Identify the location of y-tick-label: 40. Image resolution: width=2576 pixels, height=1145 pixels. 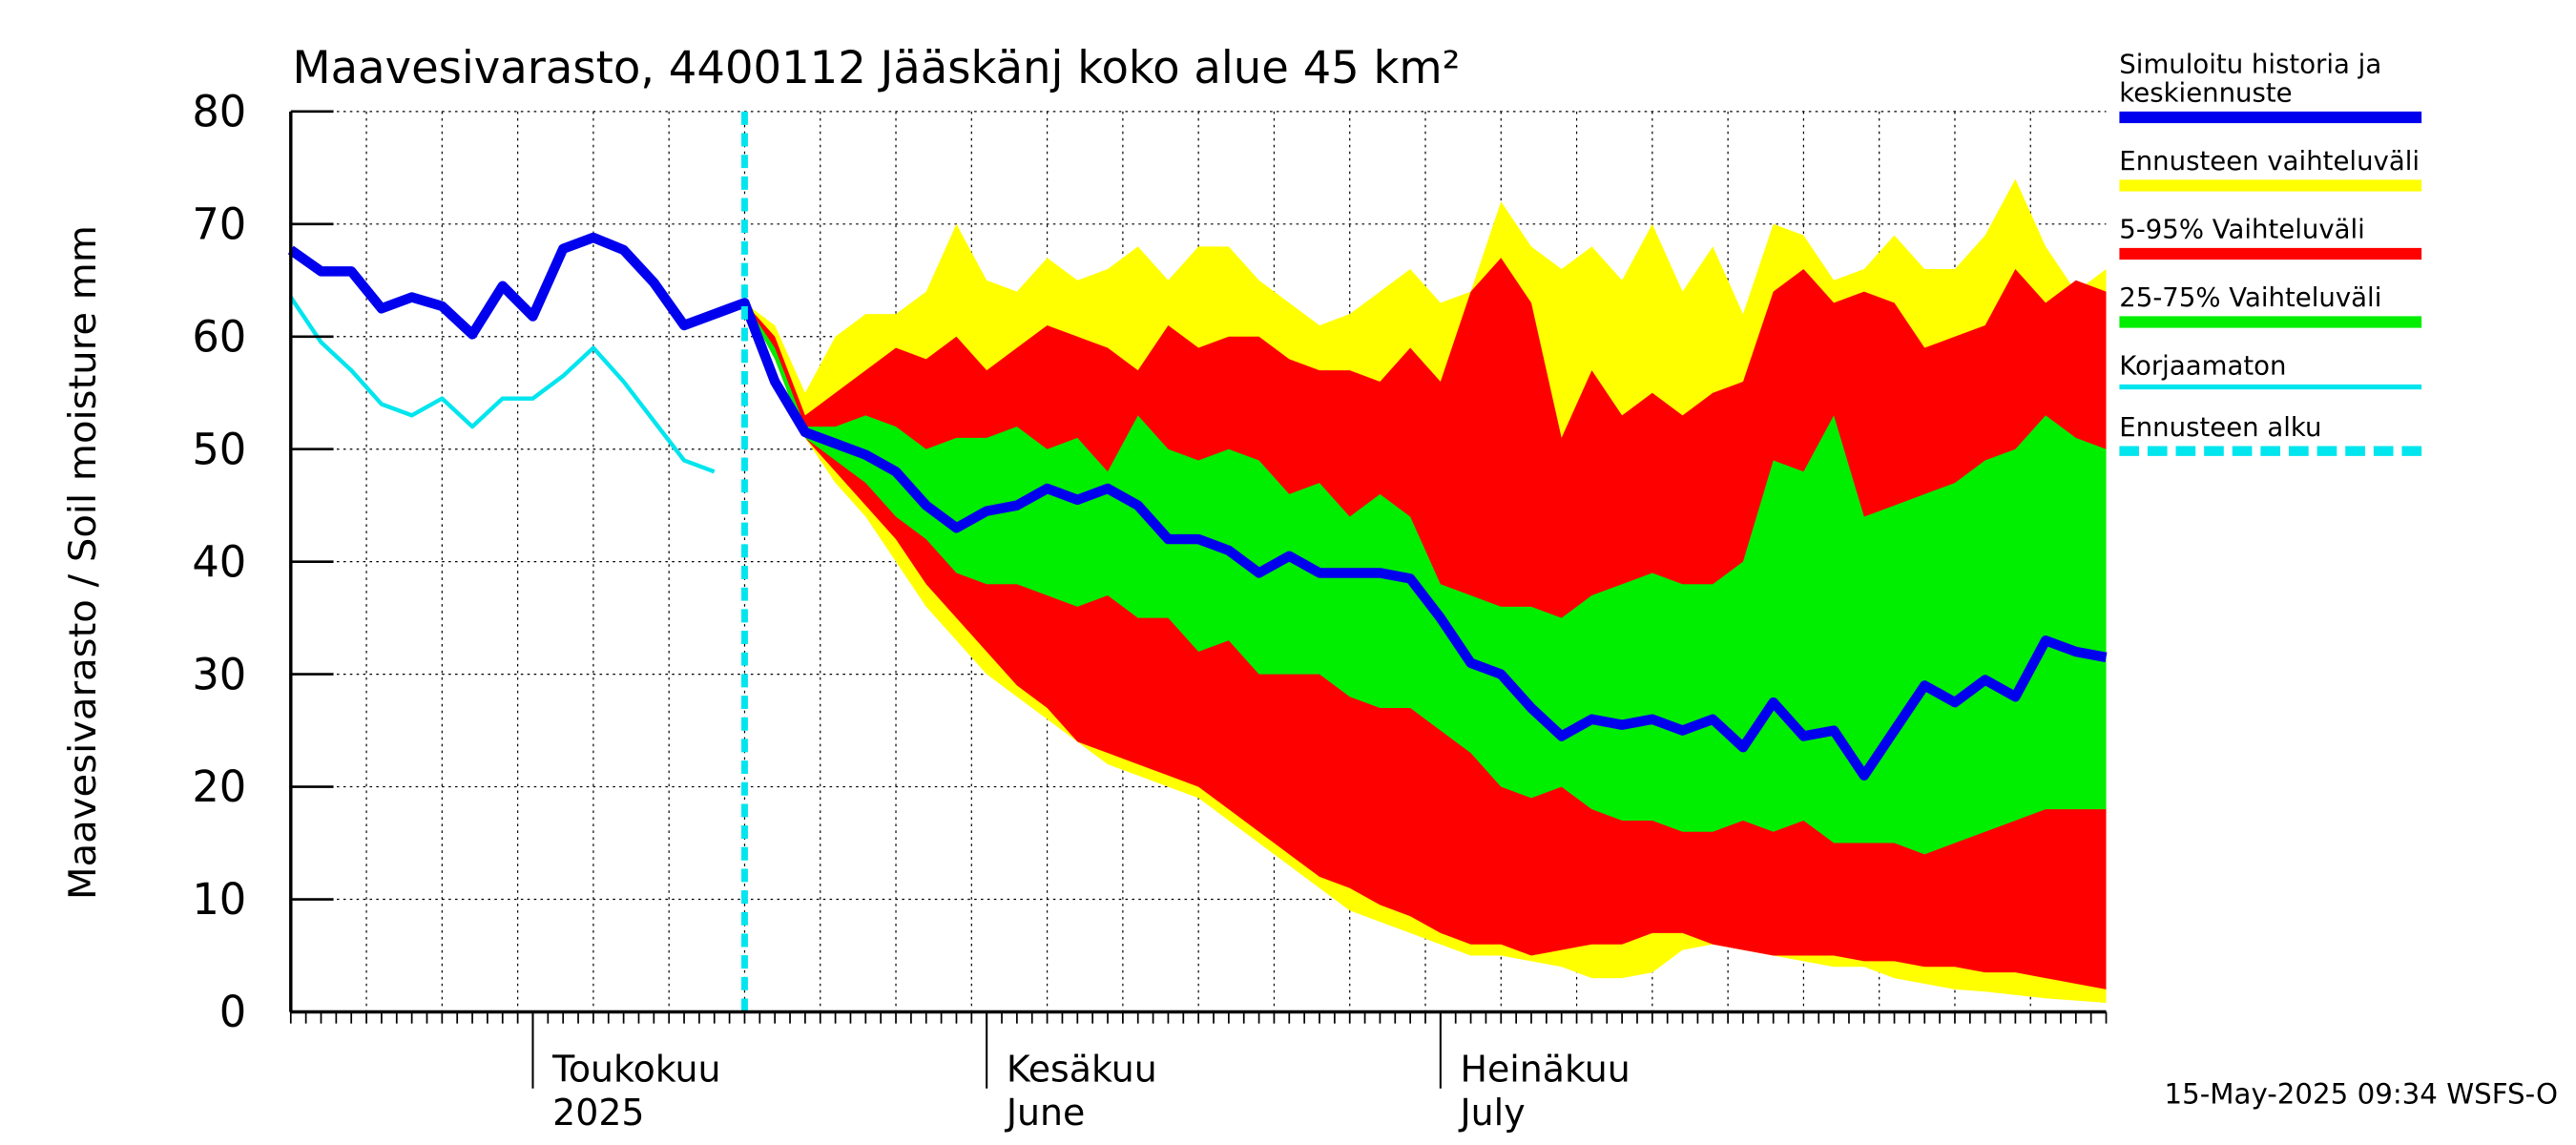
(219, 561).